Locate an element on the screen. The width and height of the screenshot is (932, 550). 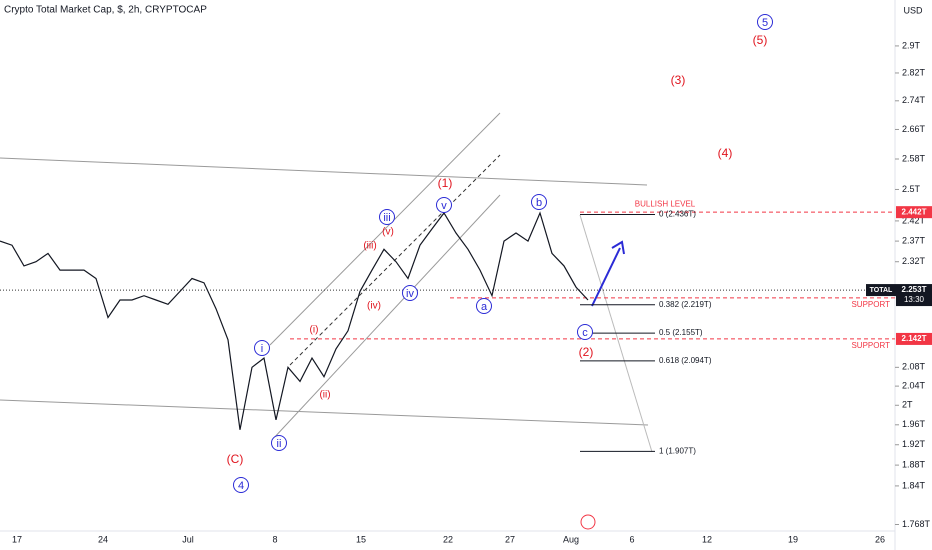
y-tick-label: 2.66T is located at coordinates (914, 129).